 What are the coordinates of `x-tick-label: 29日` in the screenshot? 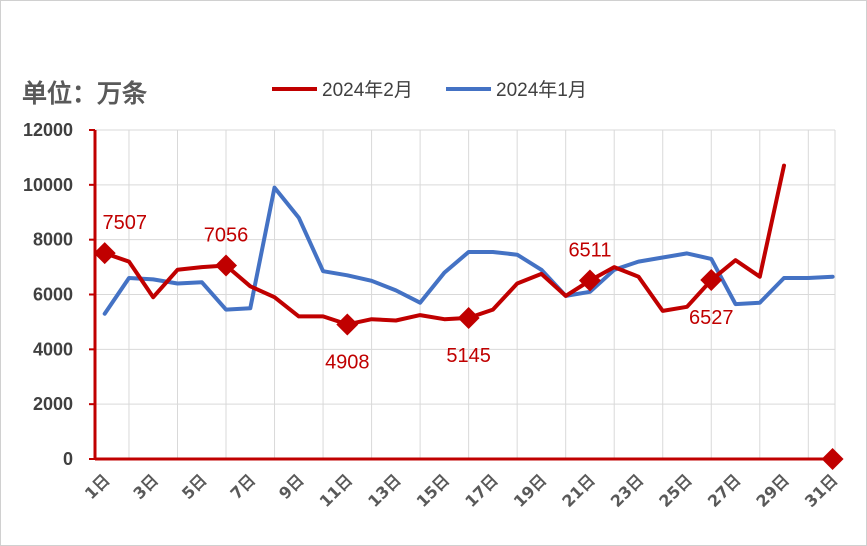 It's located at (772, 490).